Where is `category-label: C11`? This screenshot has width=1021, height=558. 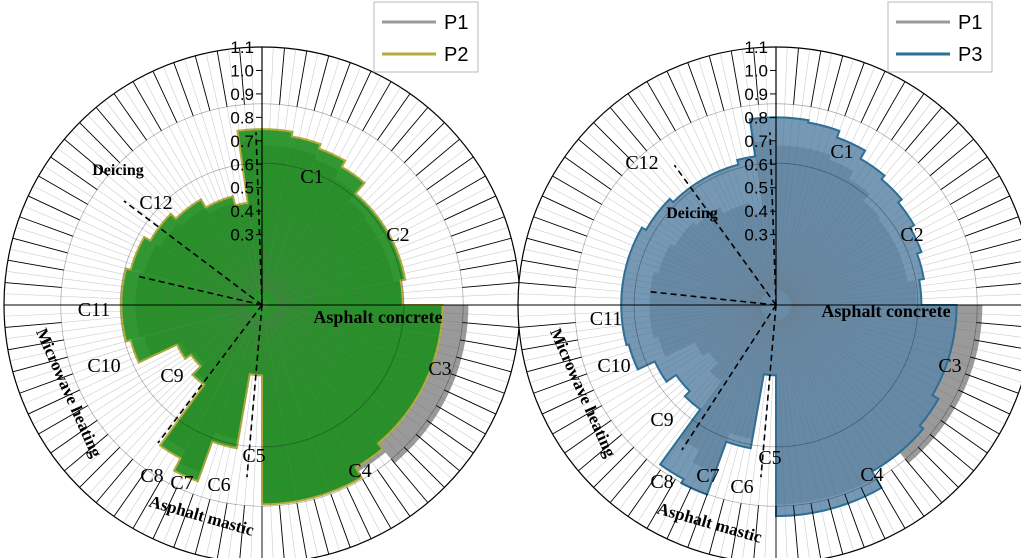
category-label: C11 is located at coordinates (94, 310).